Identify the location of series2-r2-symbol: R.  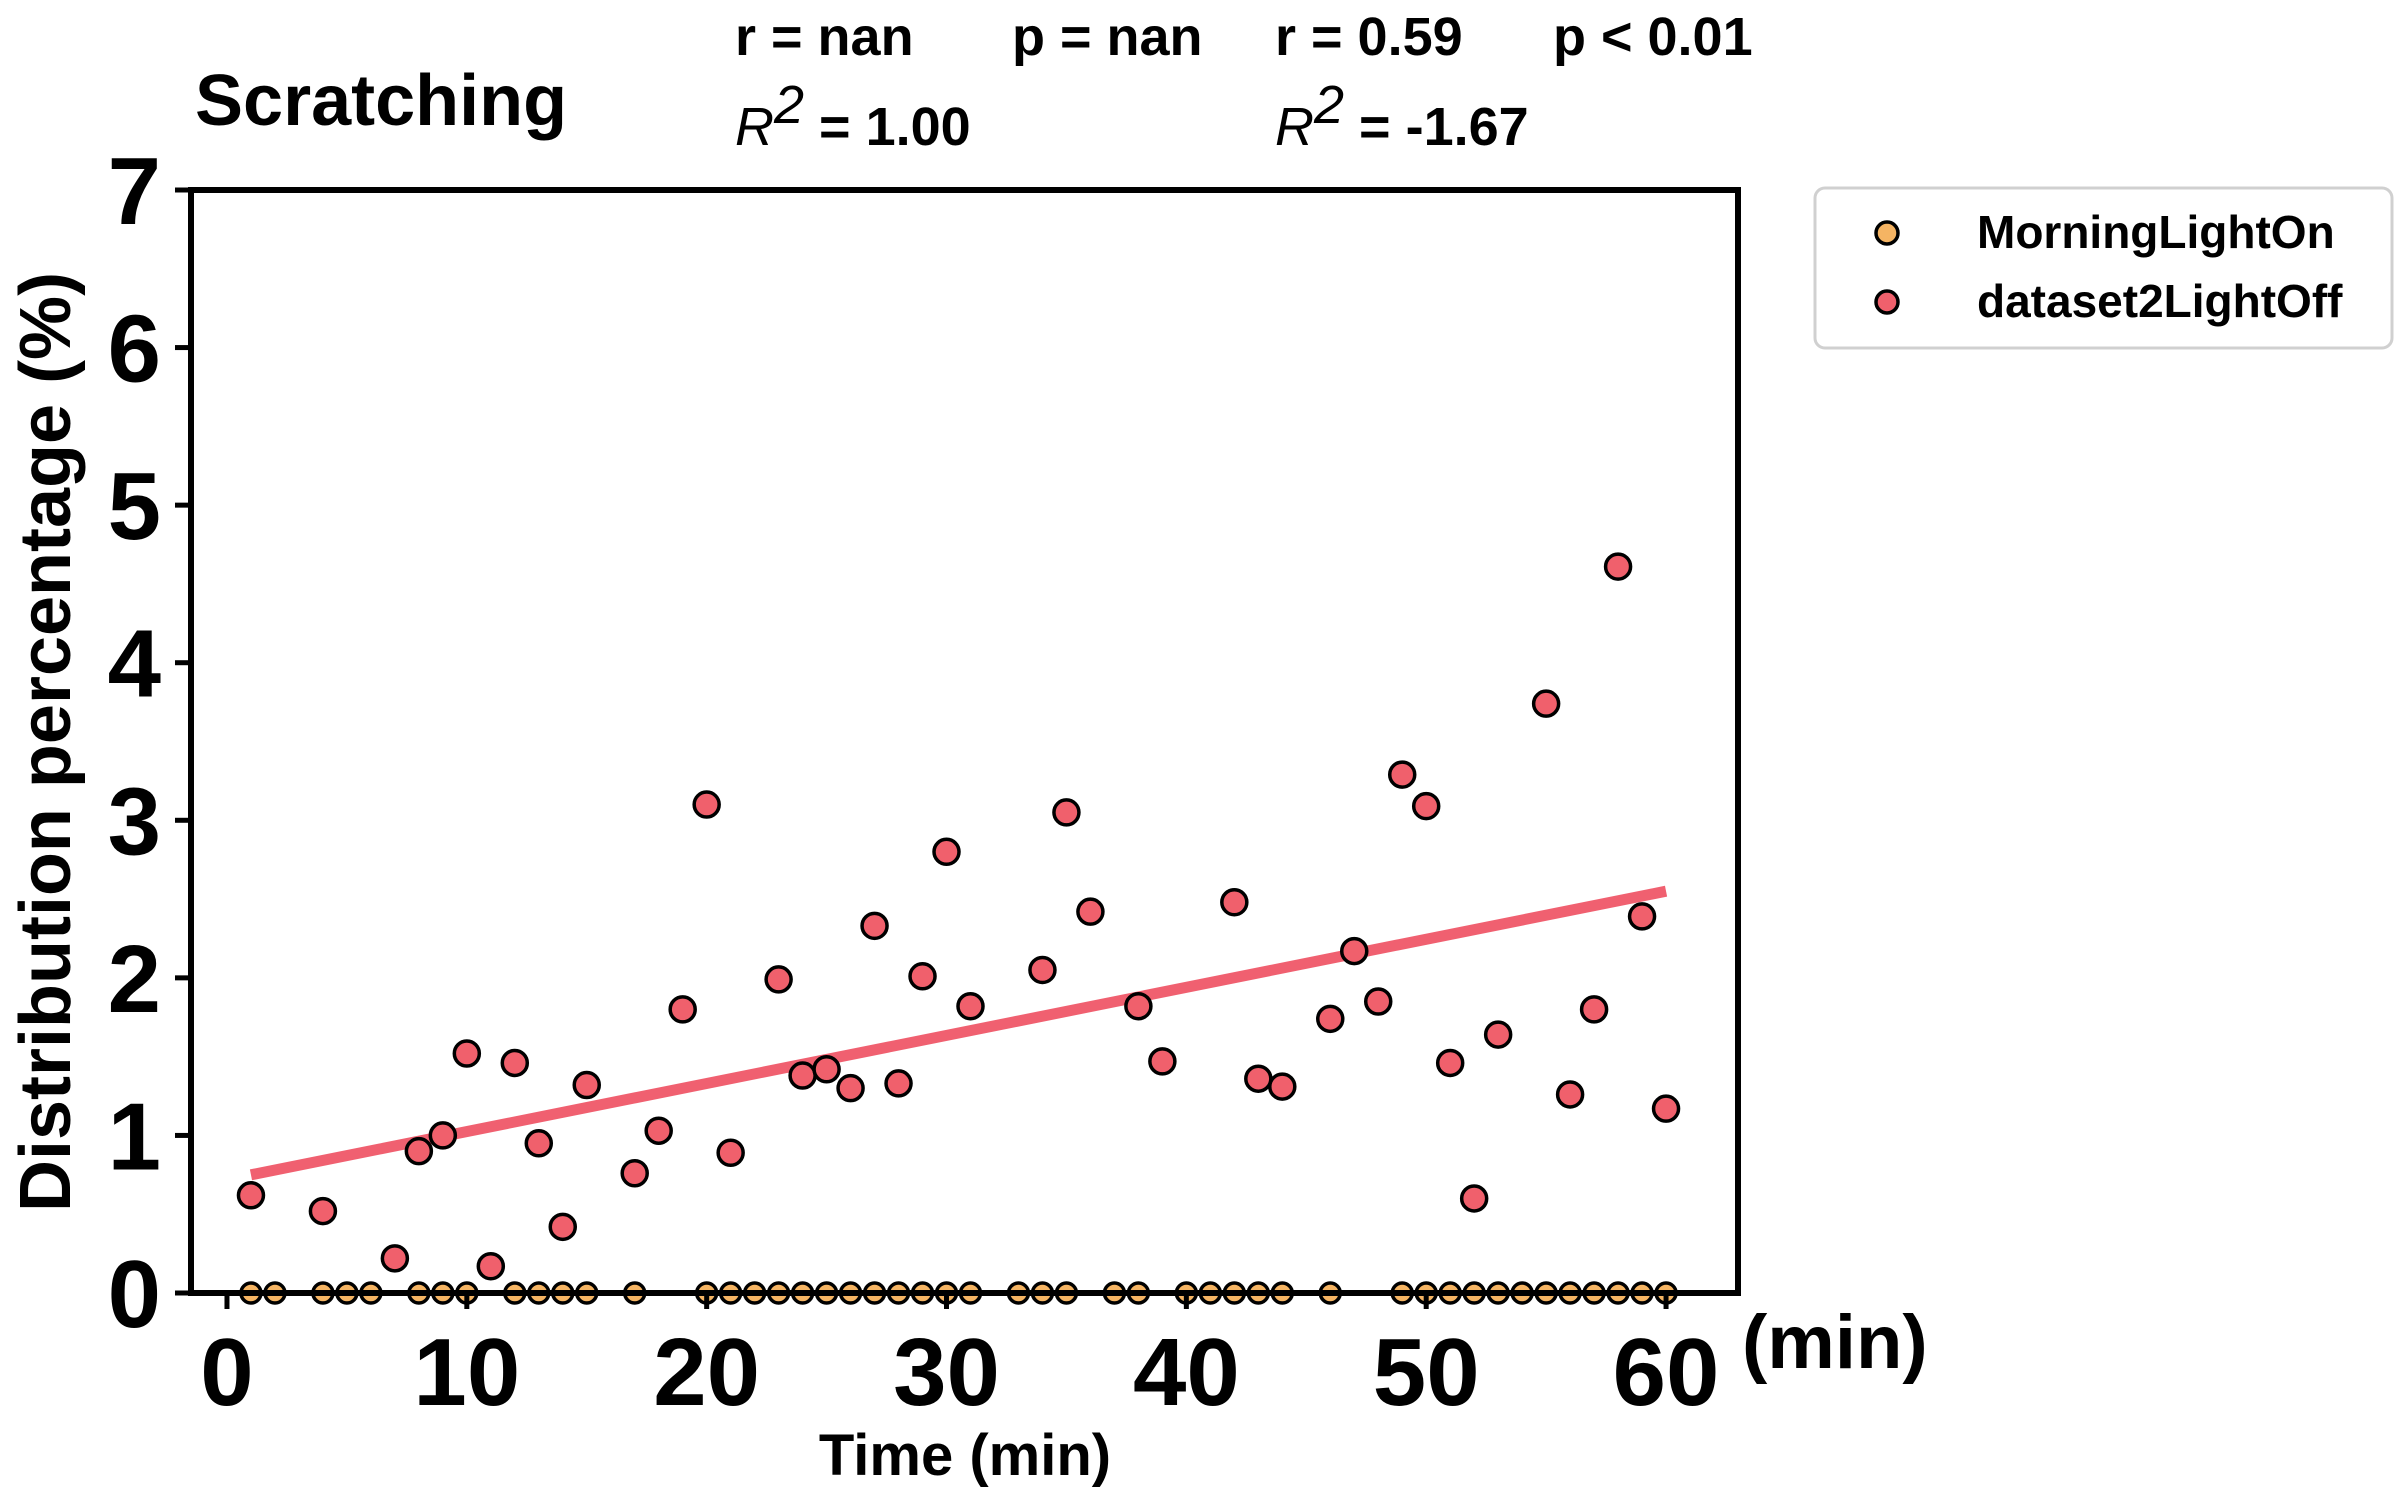
(1294, 127).